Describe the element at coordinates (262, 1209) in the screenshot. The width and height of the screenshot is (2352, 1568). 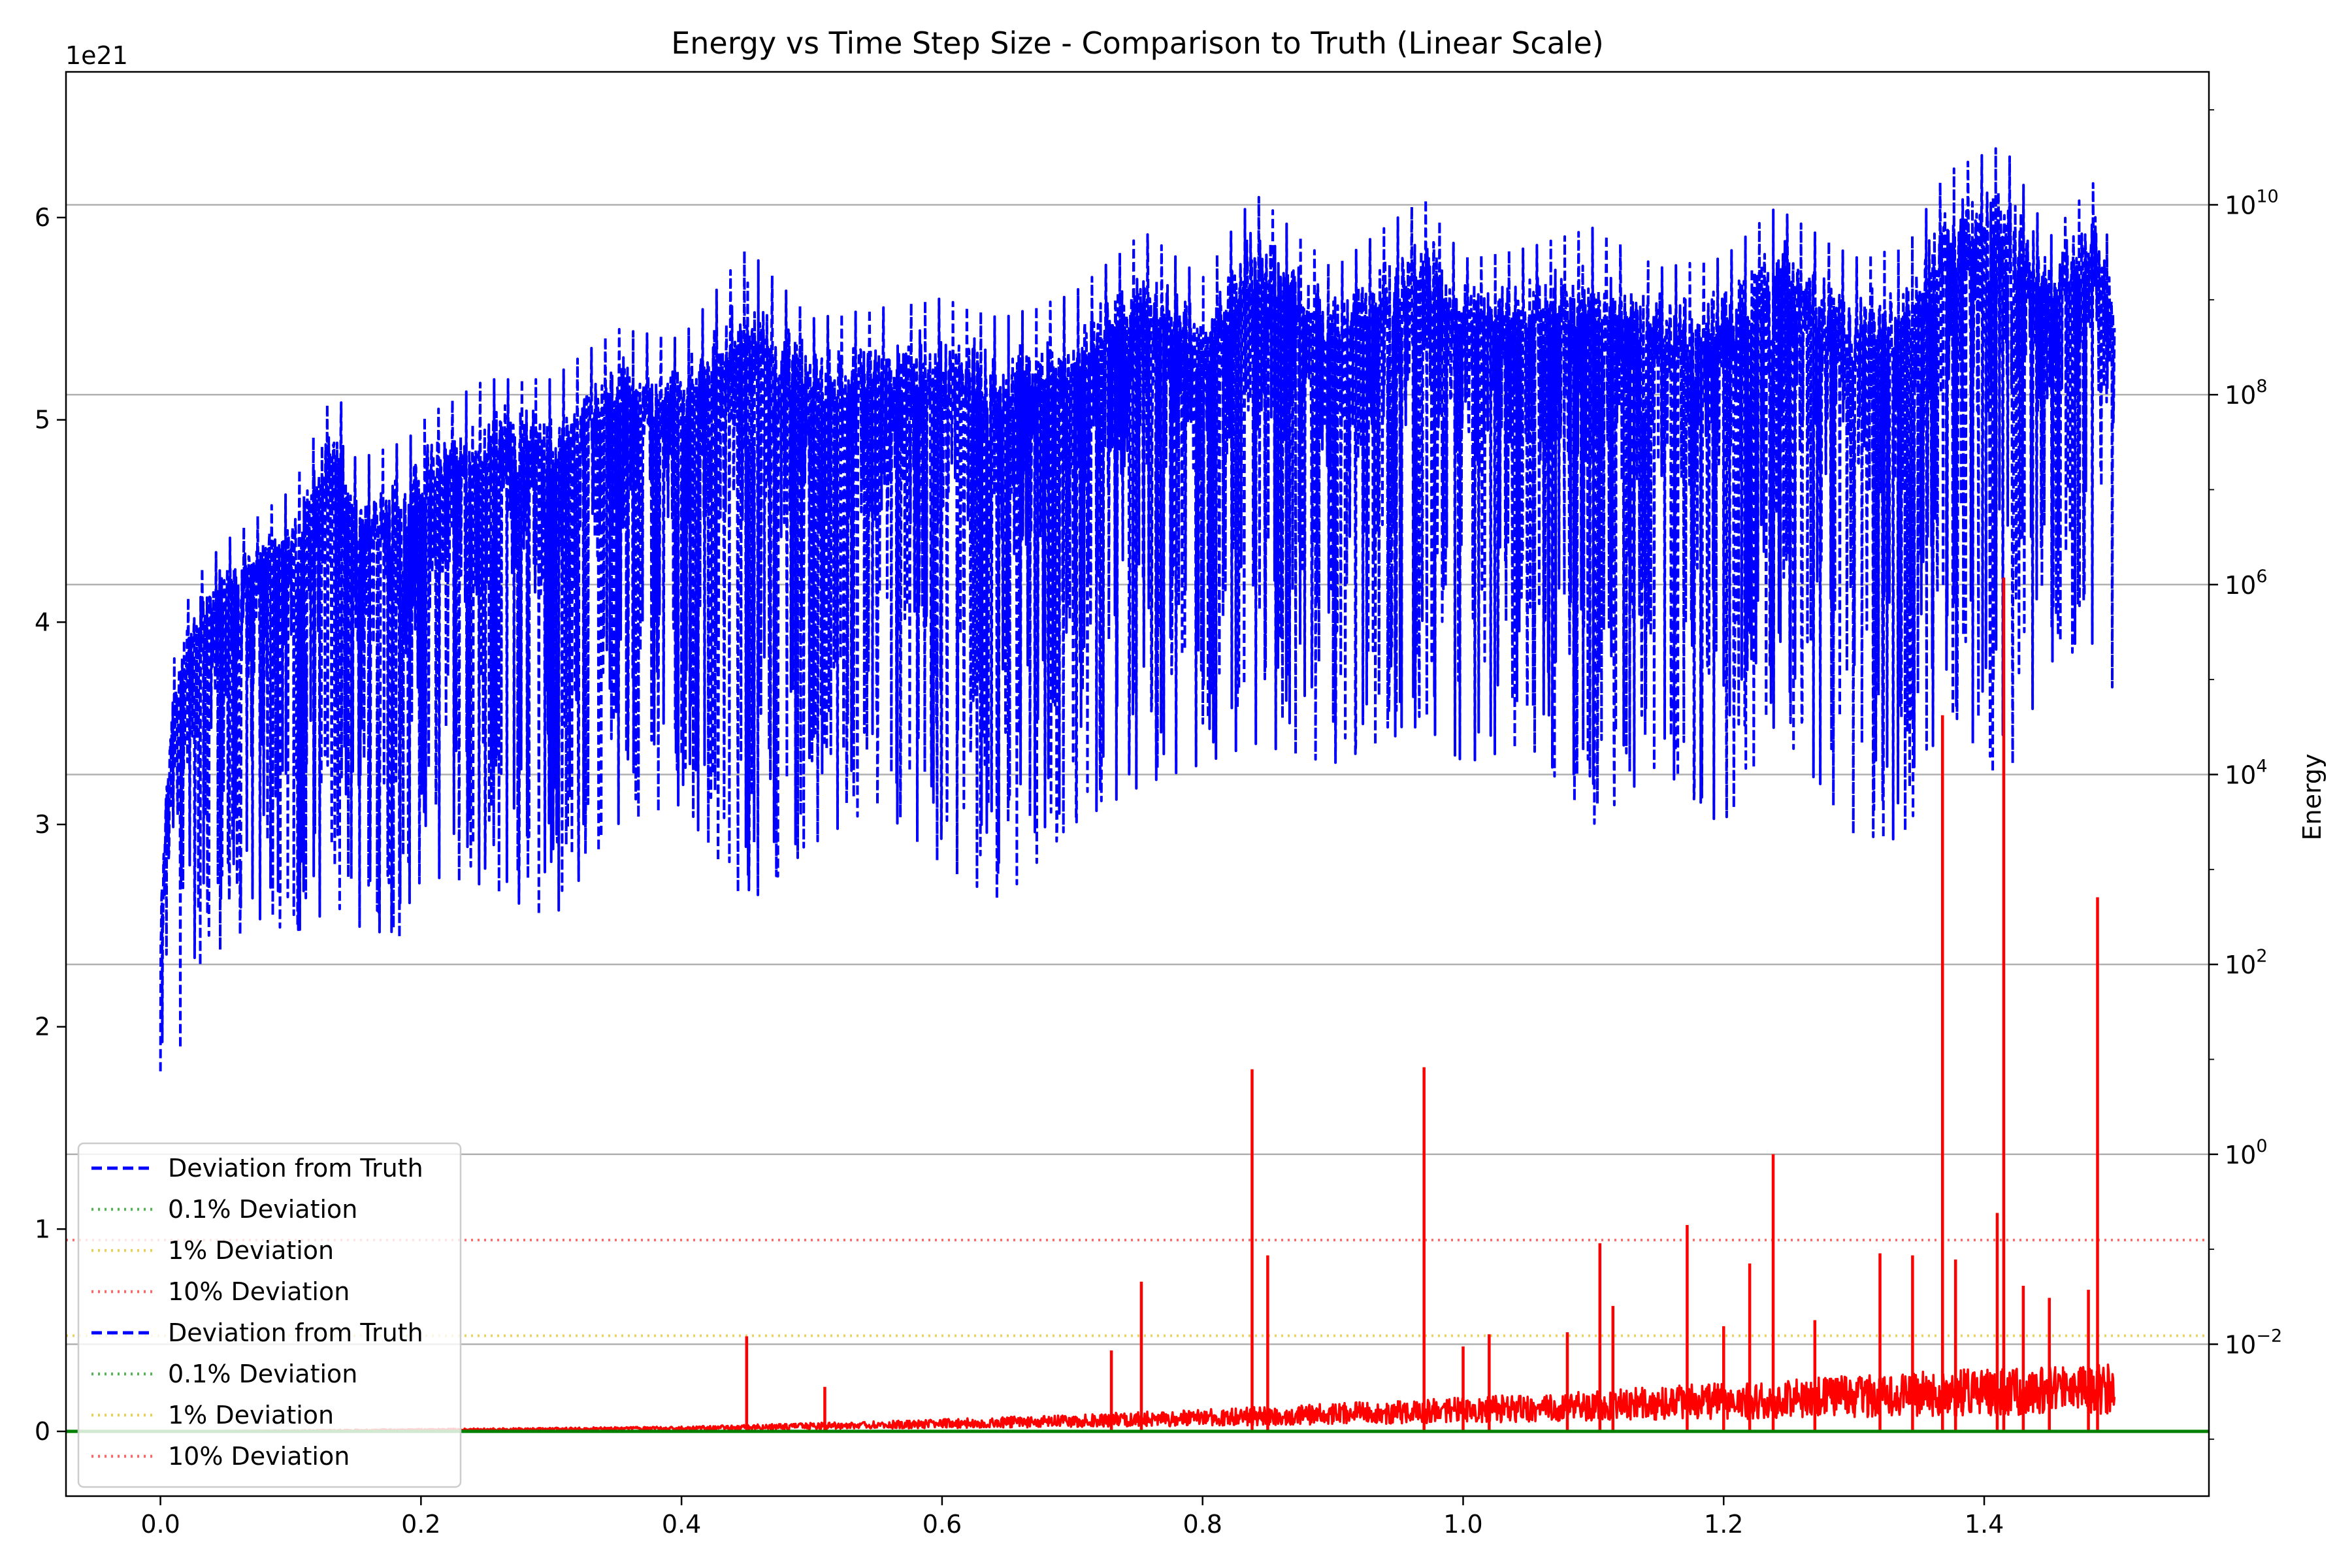
I see `legend-label-1: 0.1% Deviation` at that location.